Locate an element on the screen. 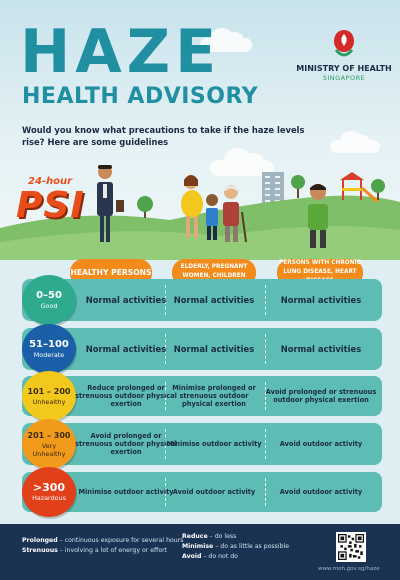 The width and height of the screenshot is (400, 580). psi-label: PSI is located at coordinates (50, 205).